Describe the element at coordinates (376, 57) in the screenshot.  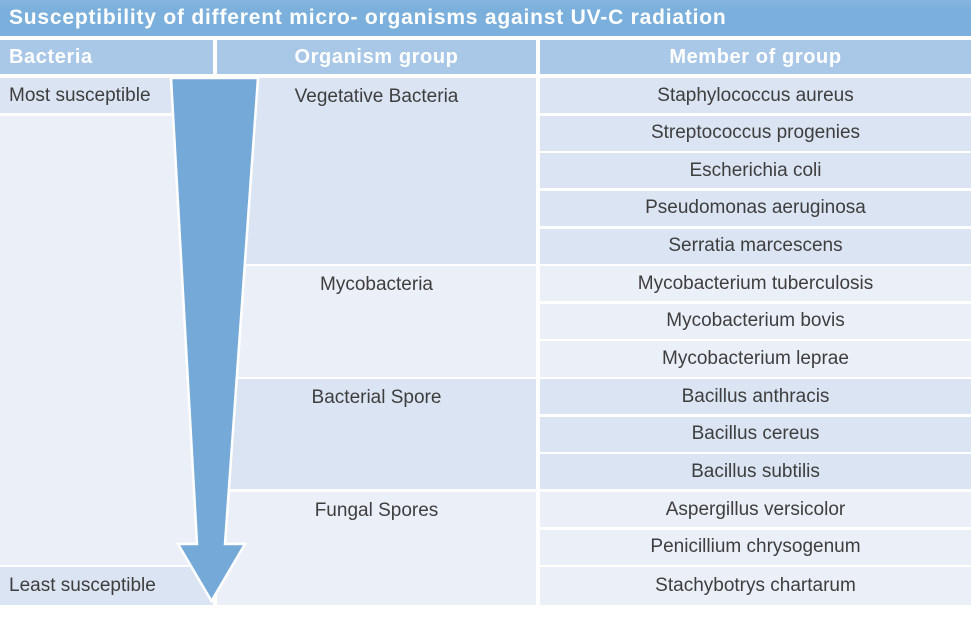
I see `column-header-organism-group: Organism group` at that location.